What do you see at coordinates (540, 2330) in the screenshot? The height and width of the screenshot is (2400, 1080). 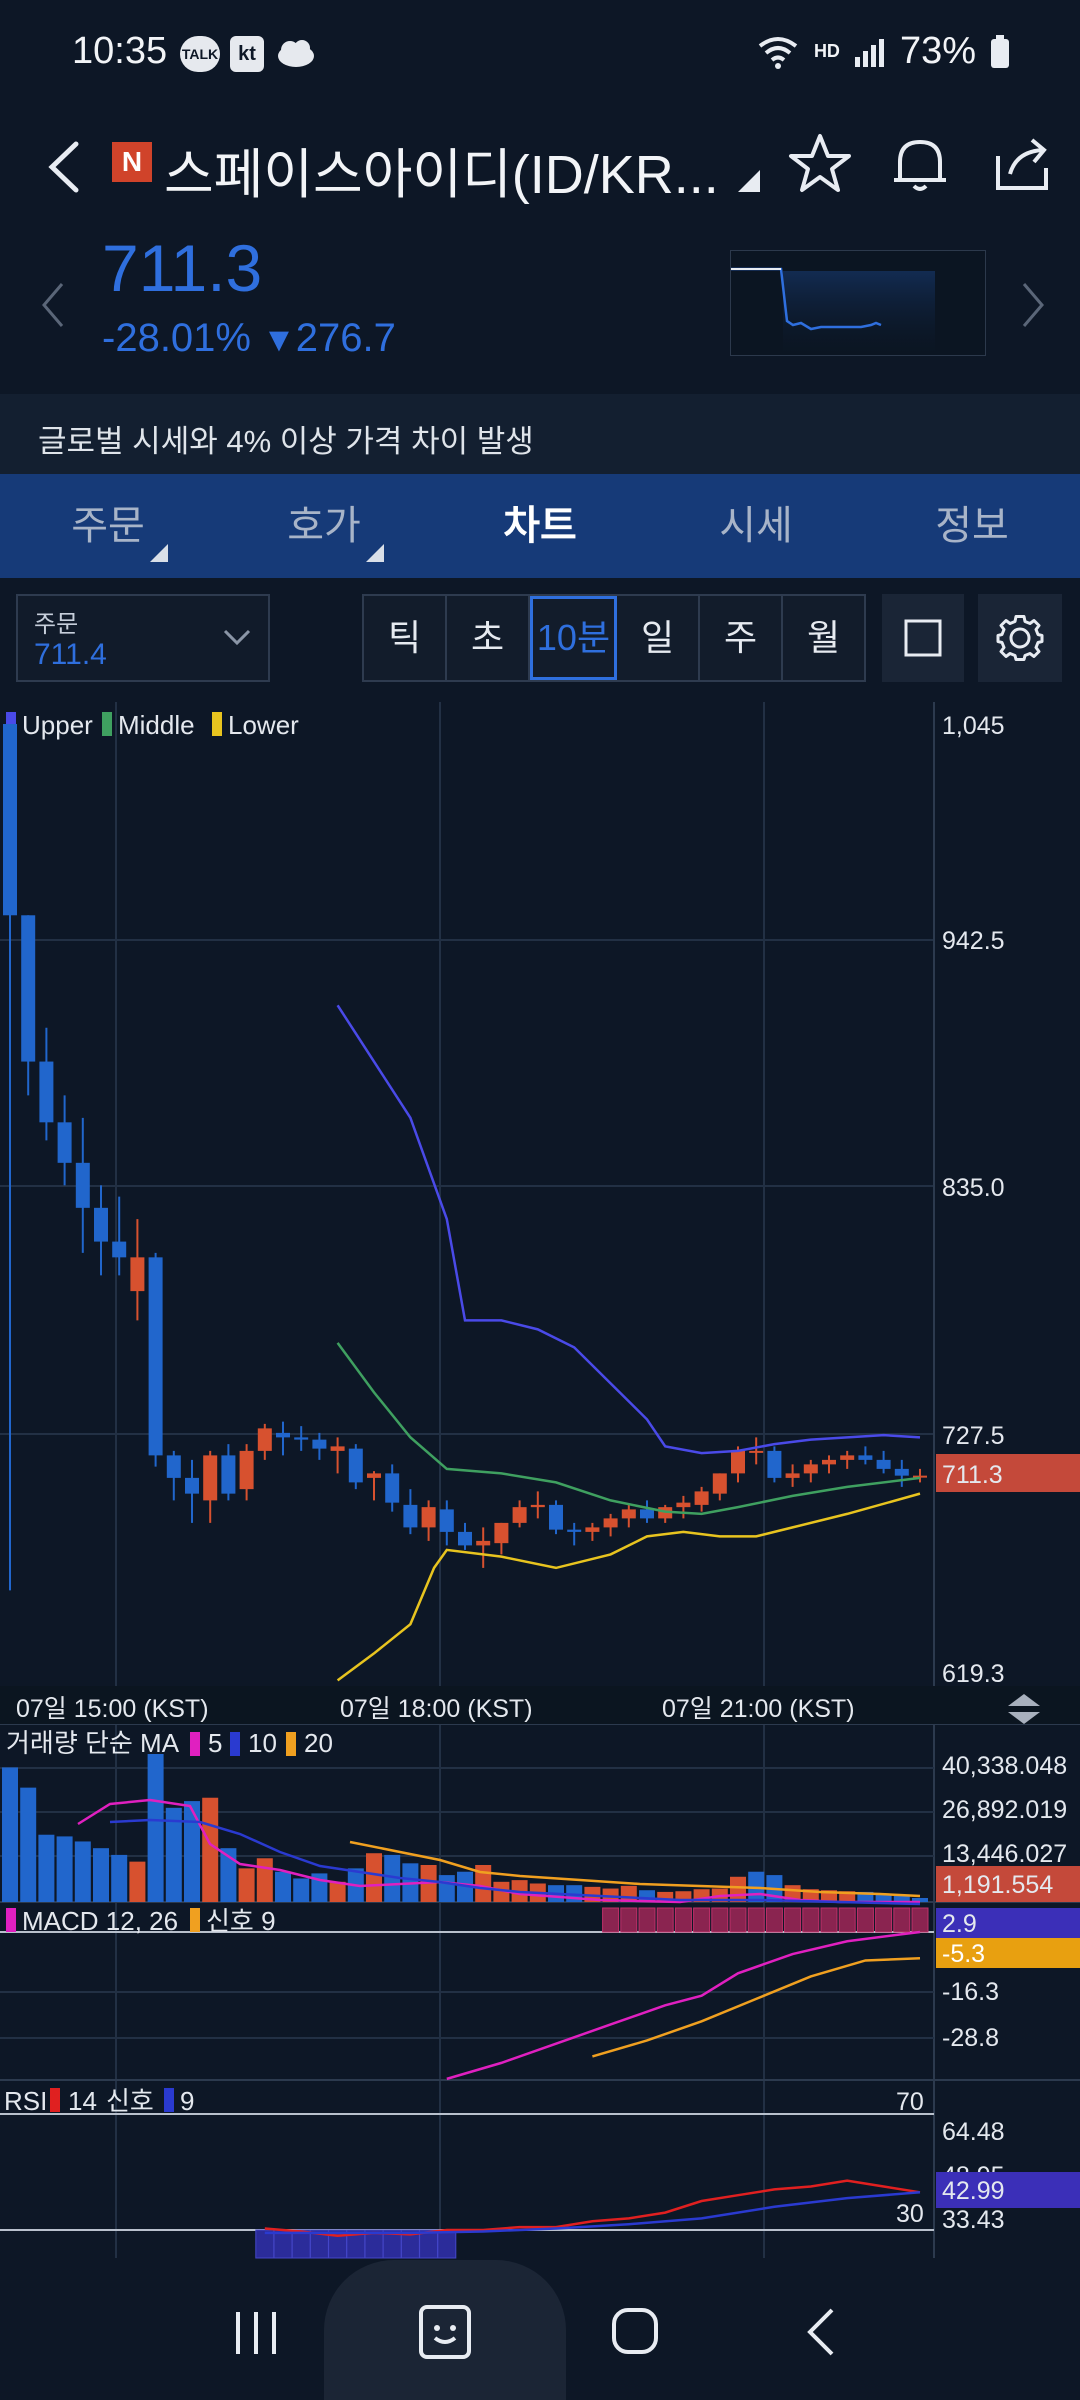 I see `system-nav-bar` at bounding box center [540, 2330].